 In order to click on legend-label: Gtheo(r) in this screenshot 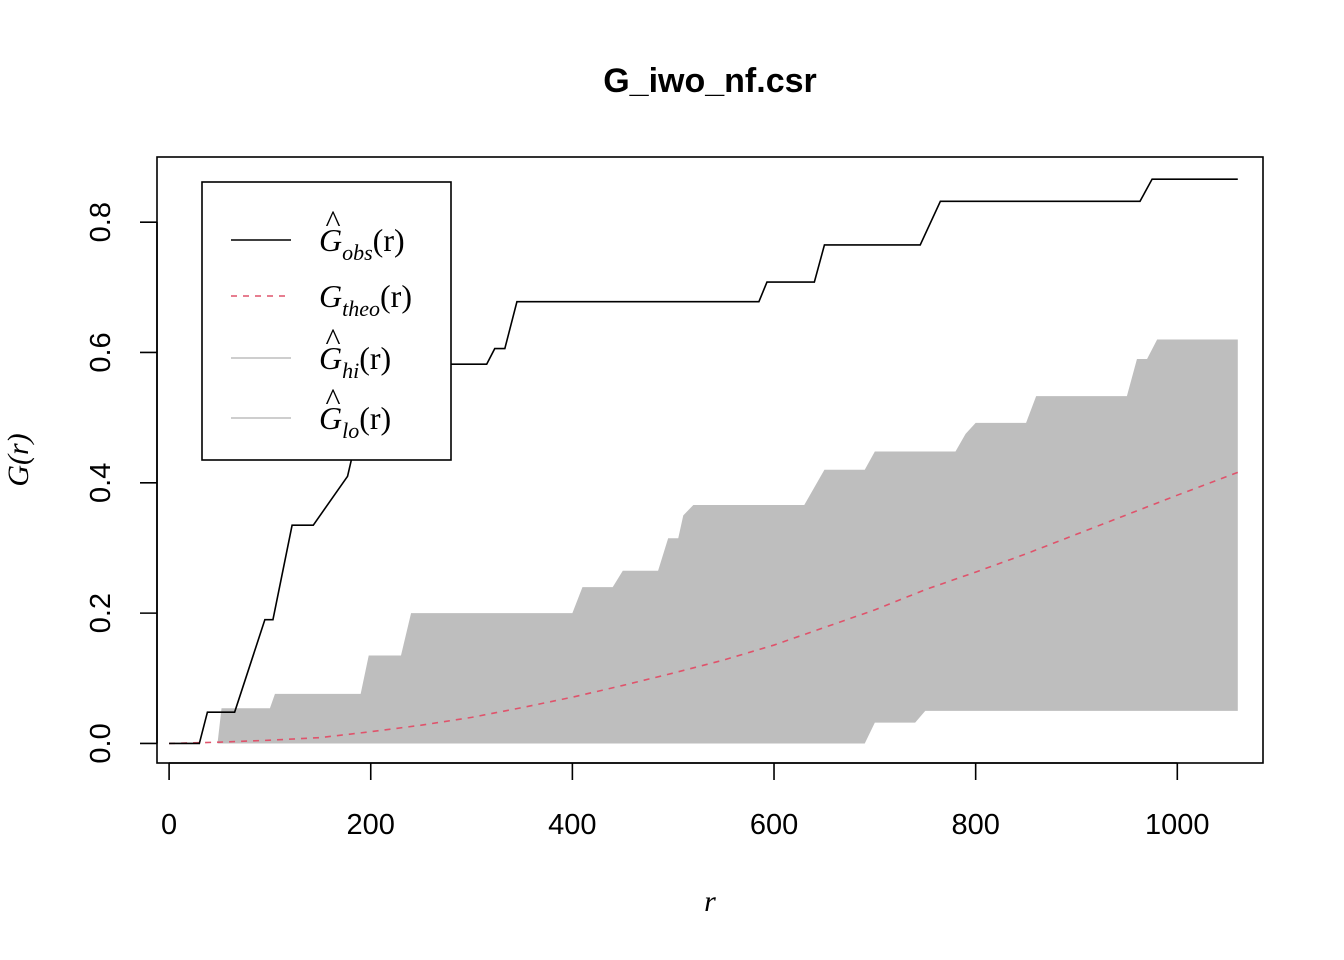, I will do `click(365, 299)`.